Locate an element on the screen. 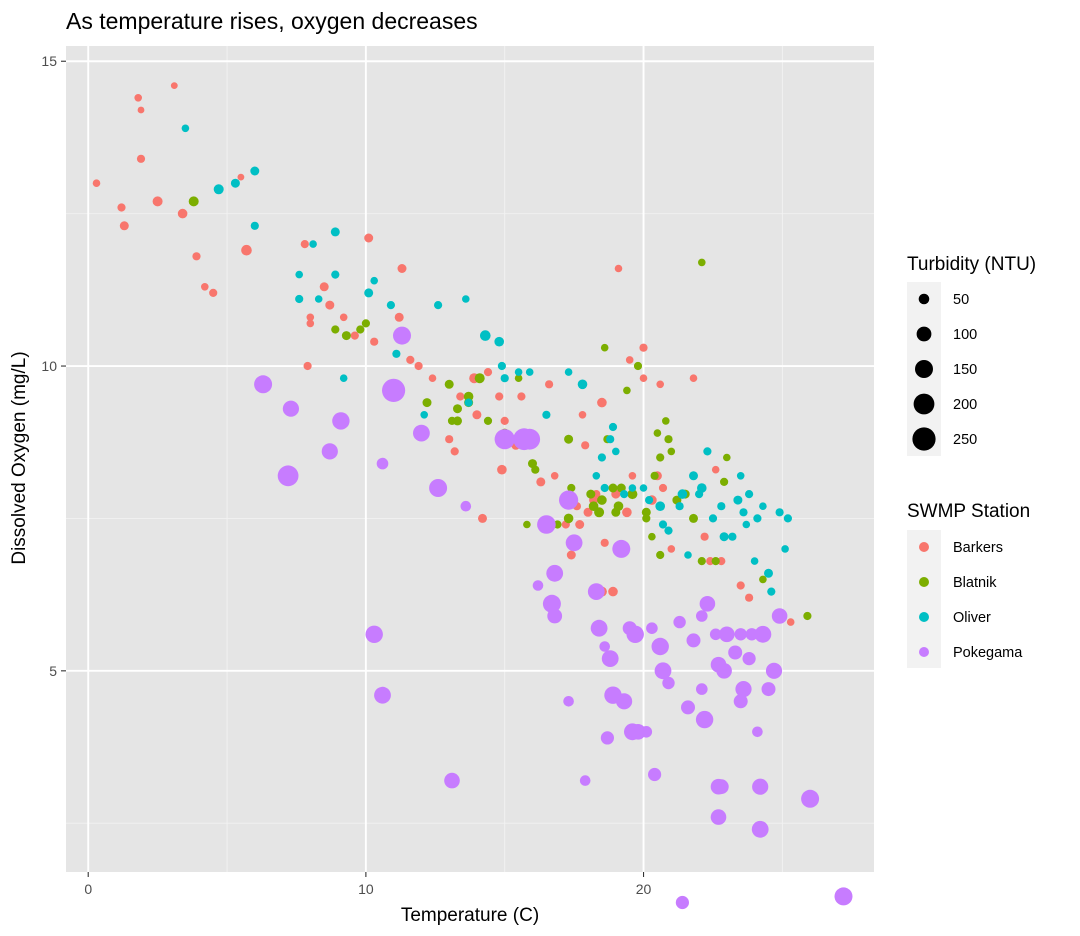 This screenshot has height=936, width=1080. x-axis-title: Temperature (C) is located at coordinates (470, 915).